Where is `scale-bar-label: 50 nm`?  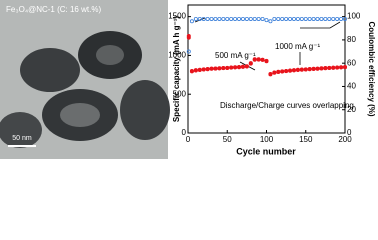
scale-bar-label: 50 nm is located at coordinates (22, 138).